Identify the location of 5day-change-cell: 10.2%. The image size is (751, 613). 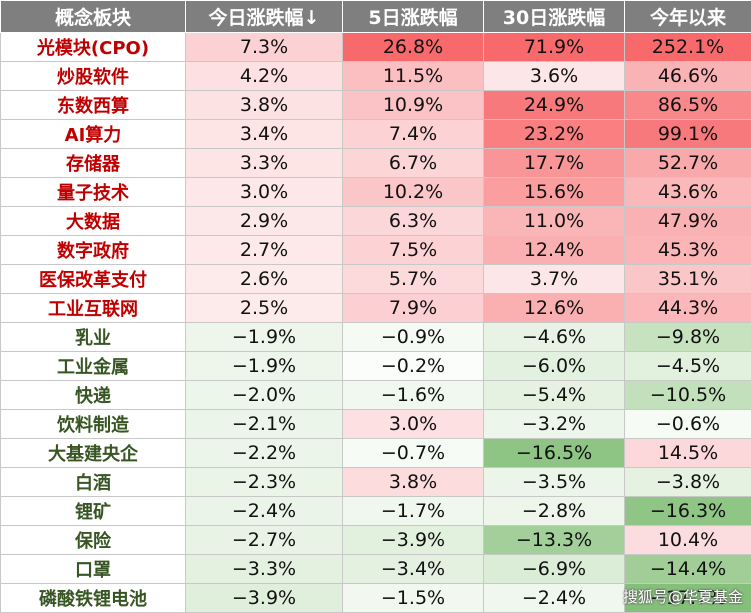
(413, 192).